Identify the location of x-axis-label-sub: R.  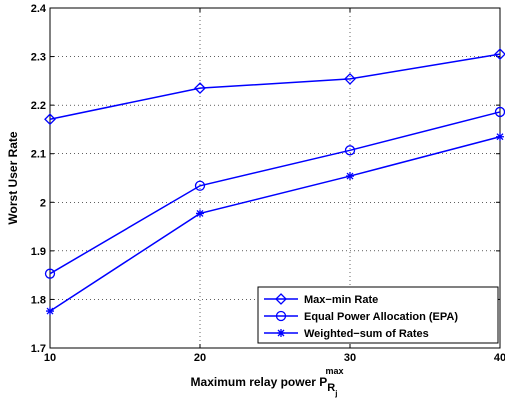
(331, 388).